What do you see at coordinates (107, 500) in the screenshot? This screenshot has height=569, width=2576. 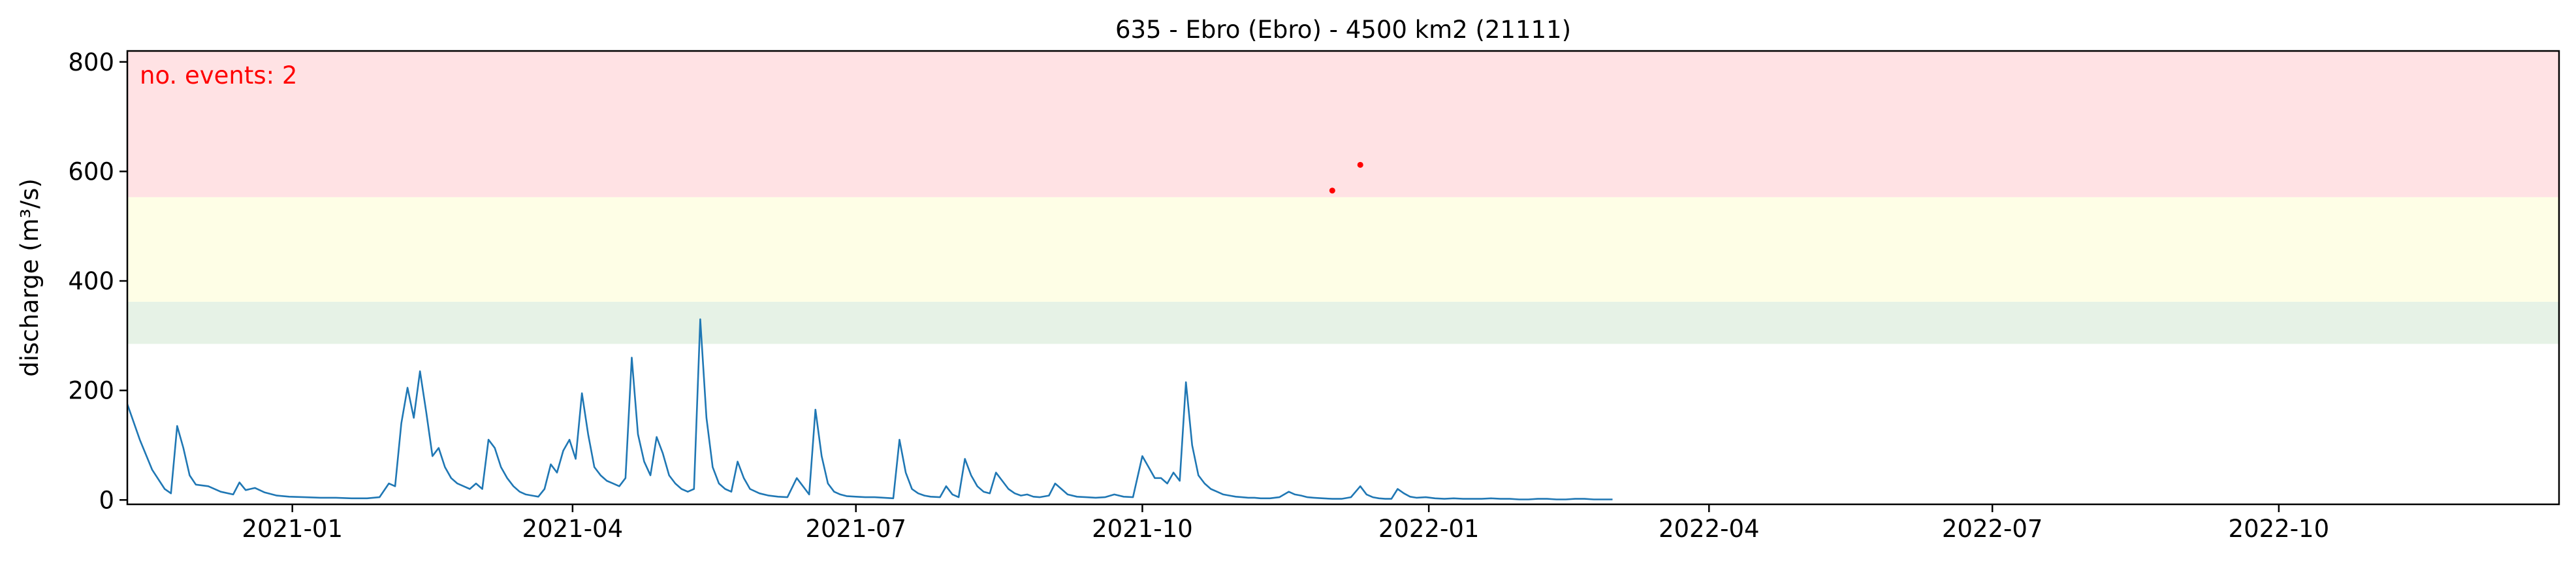 I see `y-tick-label: 0` at bounding box center [107, 500].